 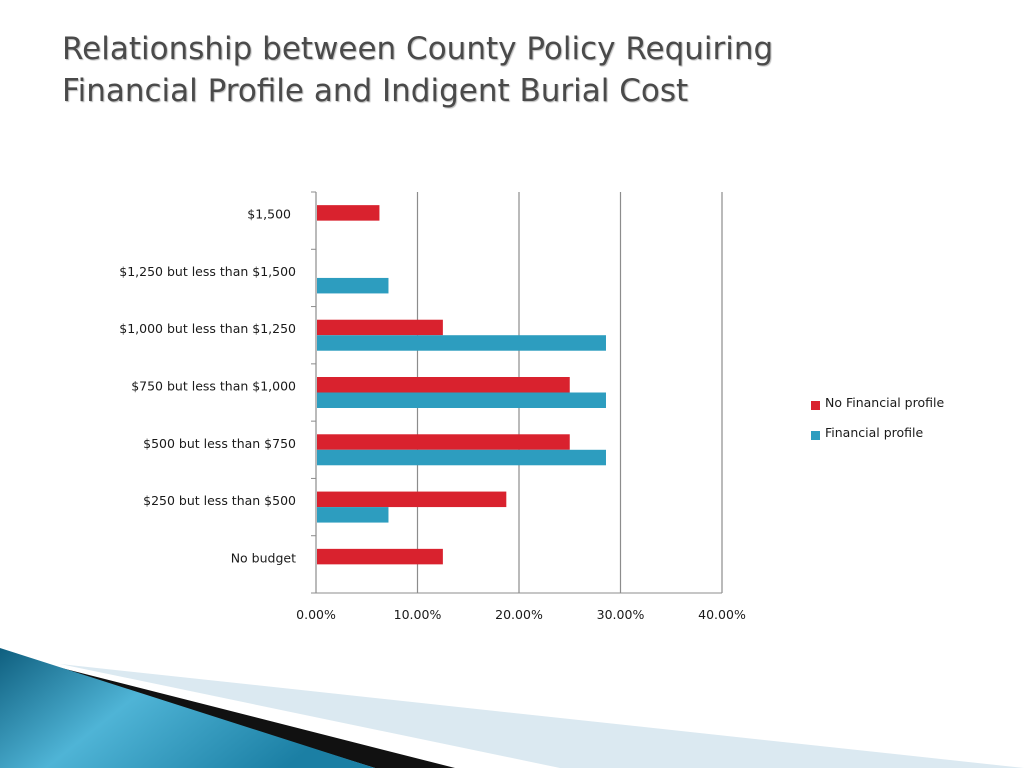 I want to click on x-tick-label: 20.00%, so click(x=519, y=614).